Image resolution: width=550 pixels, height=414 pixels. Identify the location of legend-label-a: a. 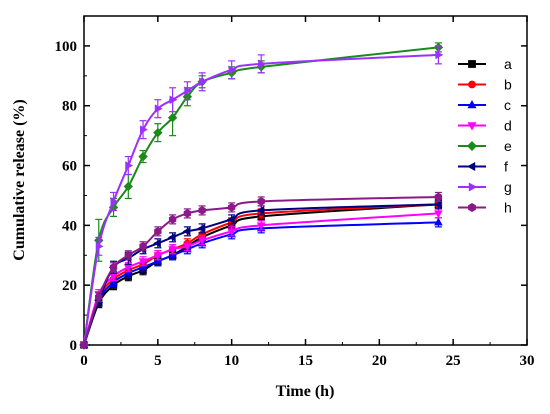
(508, 64).